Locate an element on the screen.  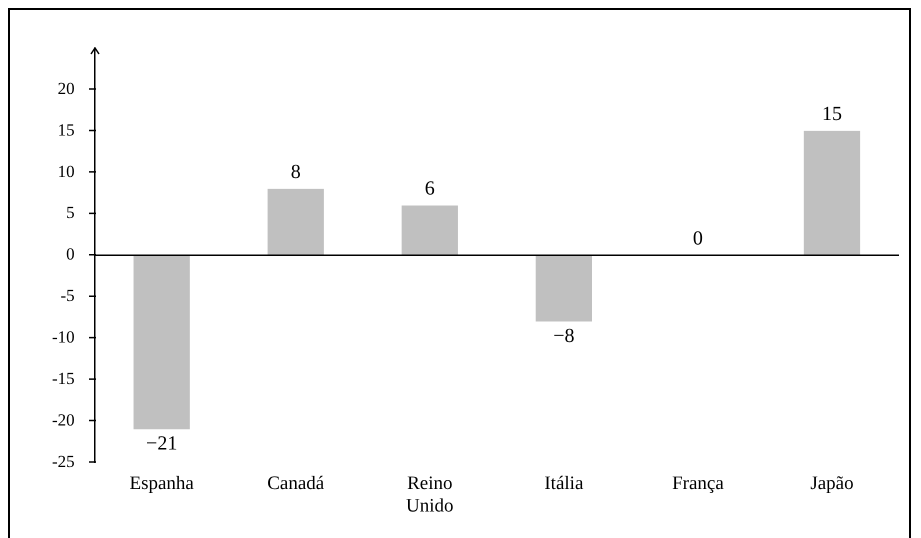
x-tick-label: Japão is located at coordinates (832, 483).